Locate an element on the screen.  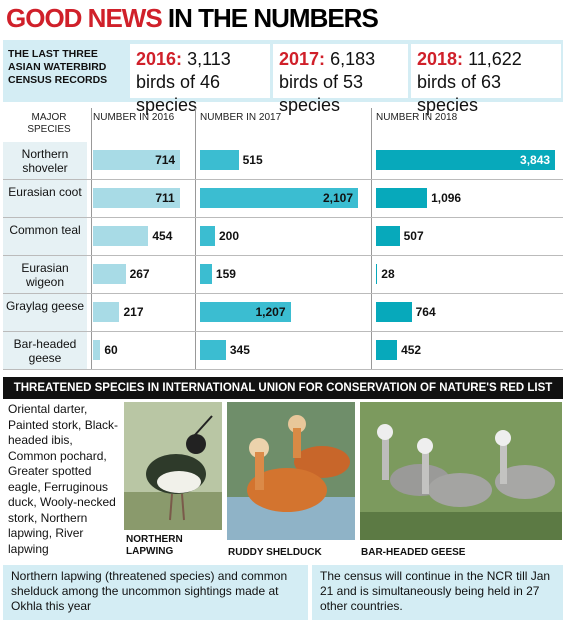
photo-shelduck is located at coordinates (291, 471).